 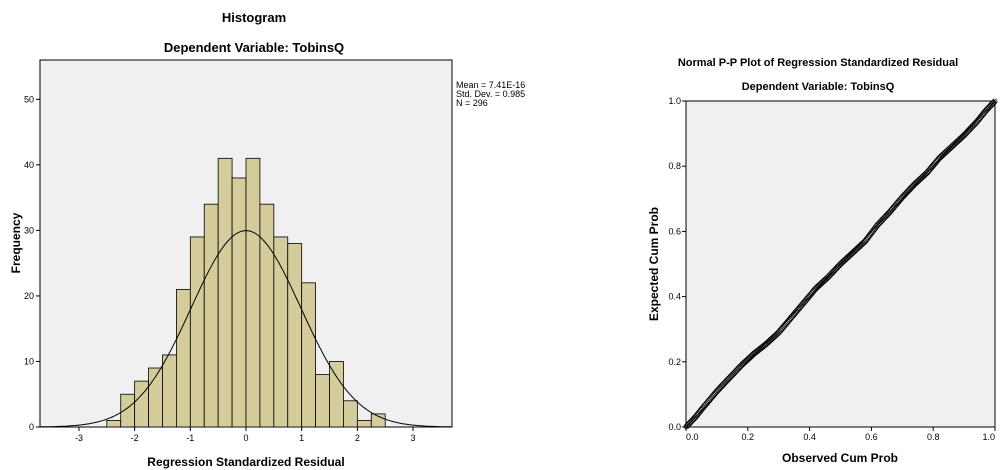 I want to click on histogram-x-tick-label: -1, so click(x=190, y=438).